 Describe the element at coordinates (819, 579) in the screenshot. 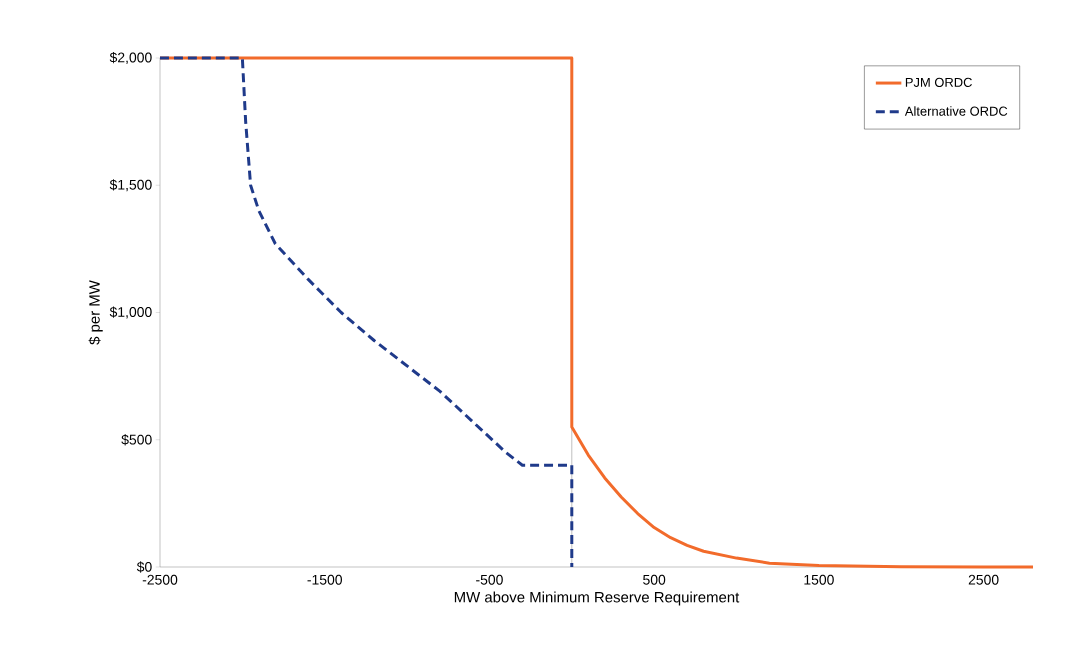

I see `x-tick-label: 1500` at that location.